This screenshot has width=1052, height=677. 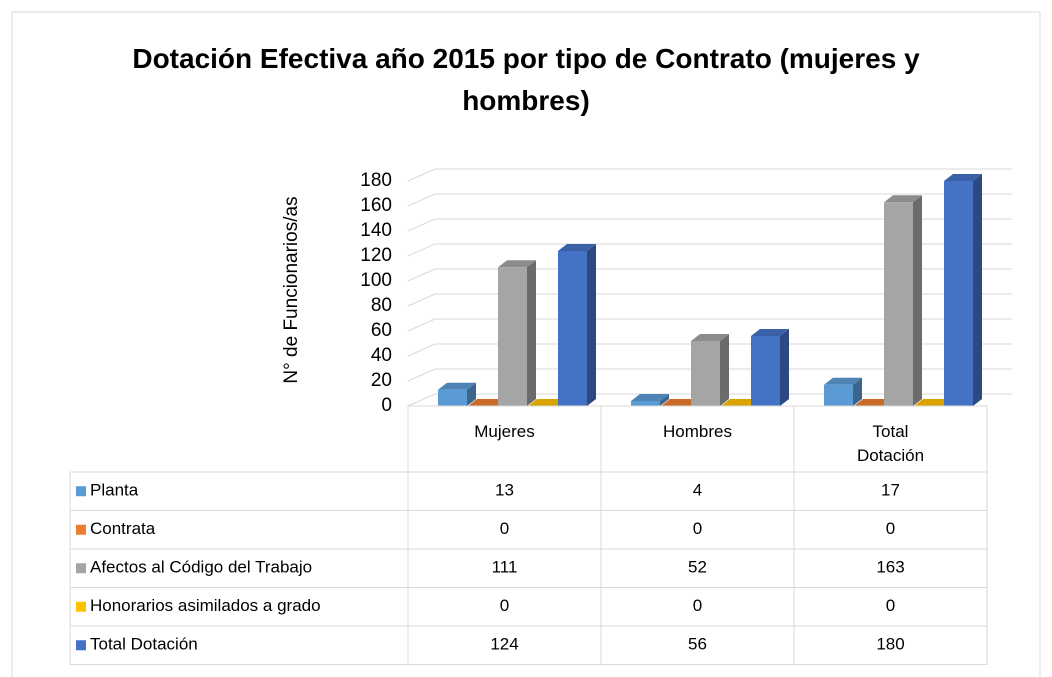 What do you see at coordinates (123, 528) in the screenshot?
I see `legend-label: Contrata` at bounding box center [123, 528].